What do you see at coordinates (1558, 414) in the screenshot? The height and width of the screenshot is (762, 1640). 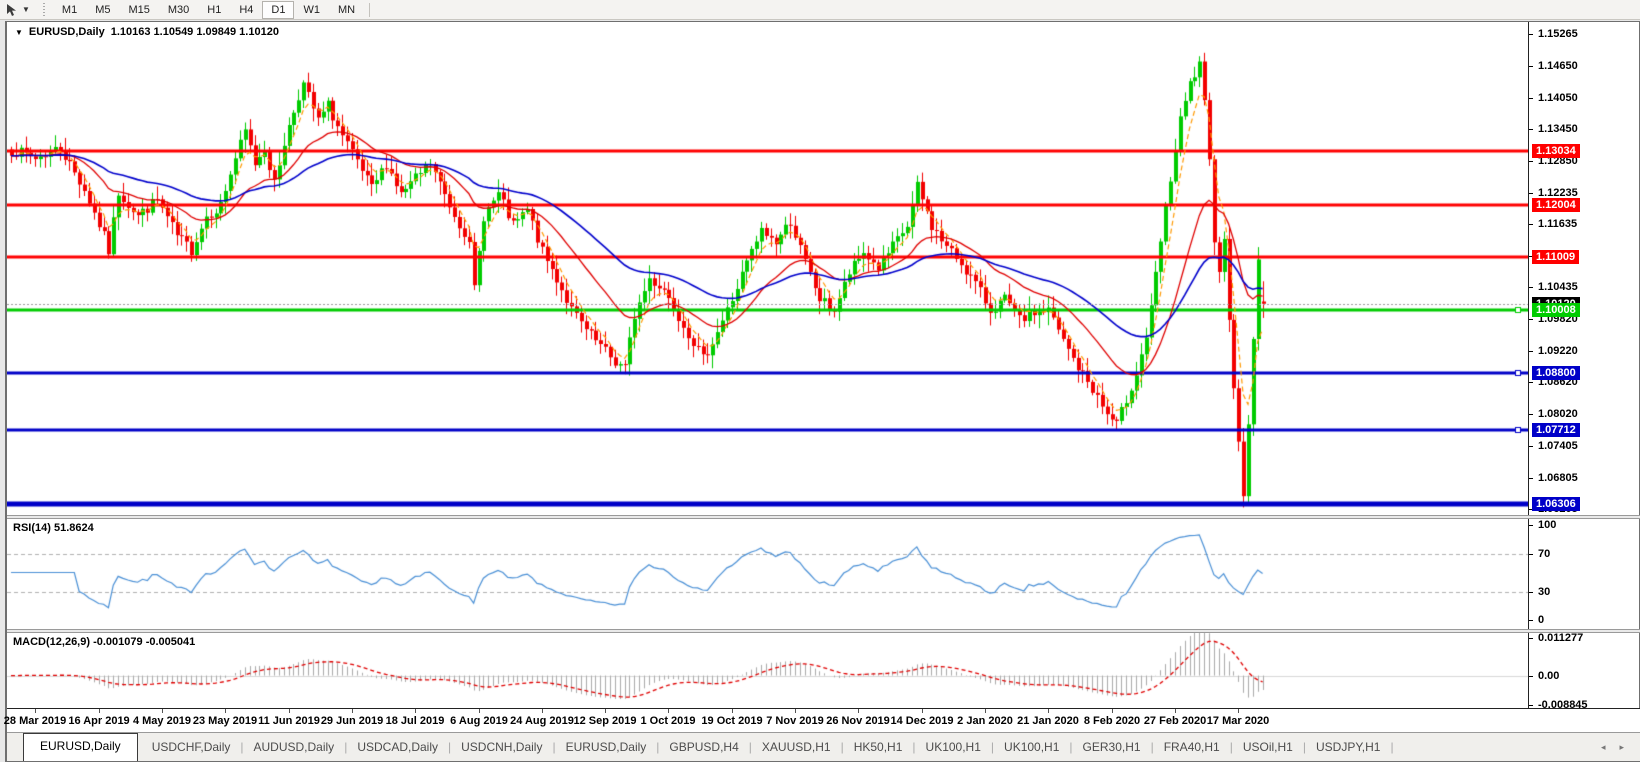 I see `axis-tick-label: 1.08020` at bounding box center [1558, 414].